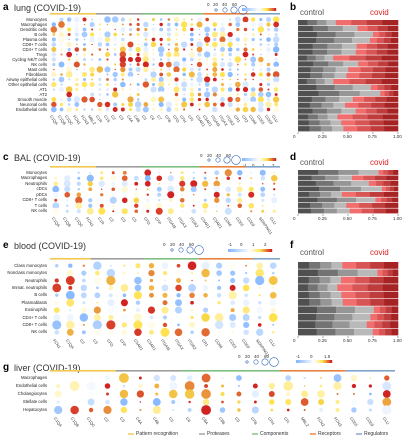  I want to click on row-label: Fibroblasts, so click(36, 74).